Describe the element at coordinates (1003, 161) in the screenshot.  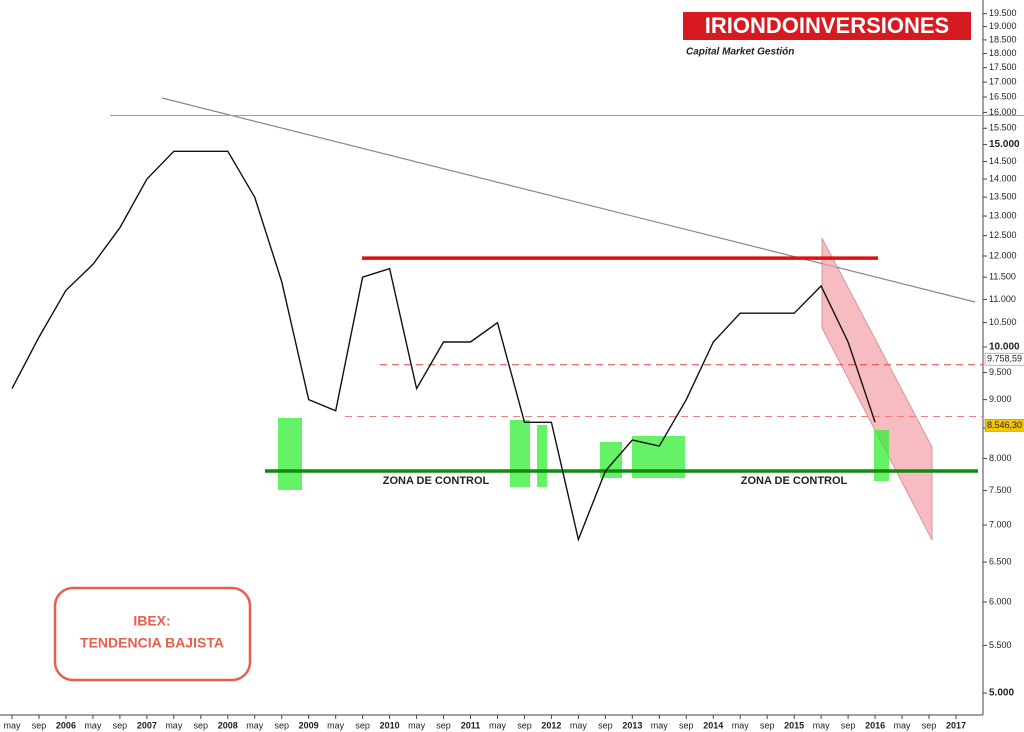
I see `y-tick-label: 14.500` at that location.